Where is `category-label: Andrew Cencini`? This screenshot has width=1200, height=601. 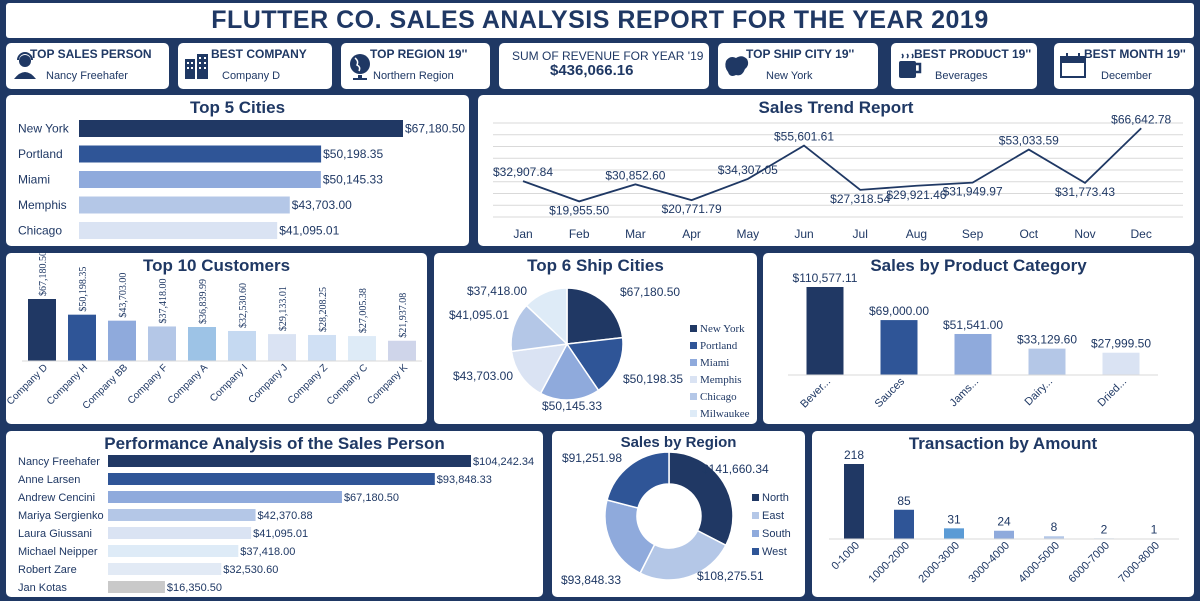 category-label: Andrew Cencini is located at coordinates (56, 498).